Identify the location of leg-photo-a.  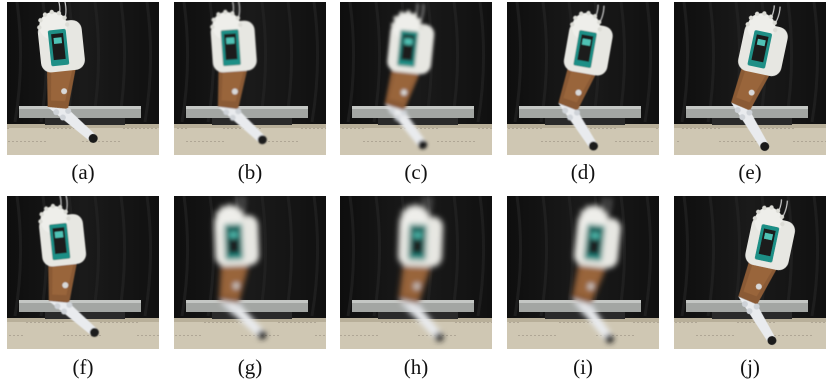
(83, 78).